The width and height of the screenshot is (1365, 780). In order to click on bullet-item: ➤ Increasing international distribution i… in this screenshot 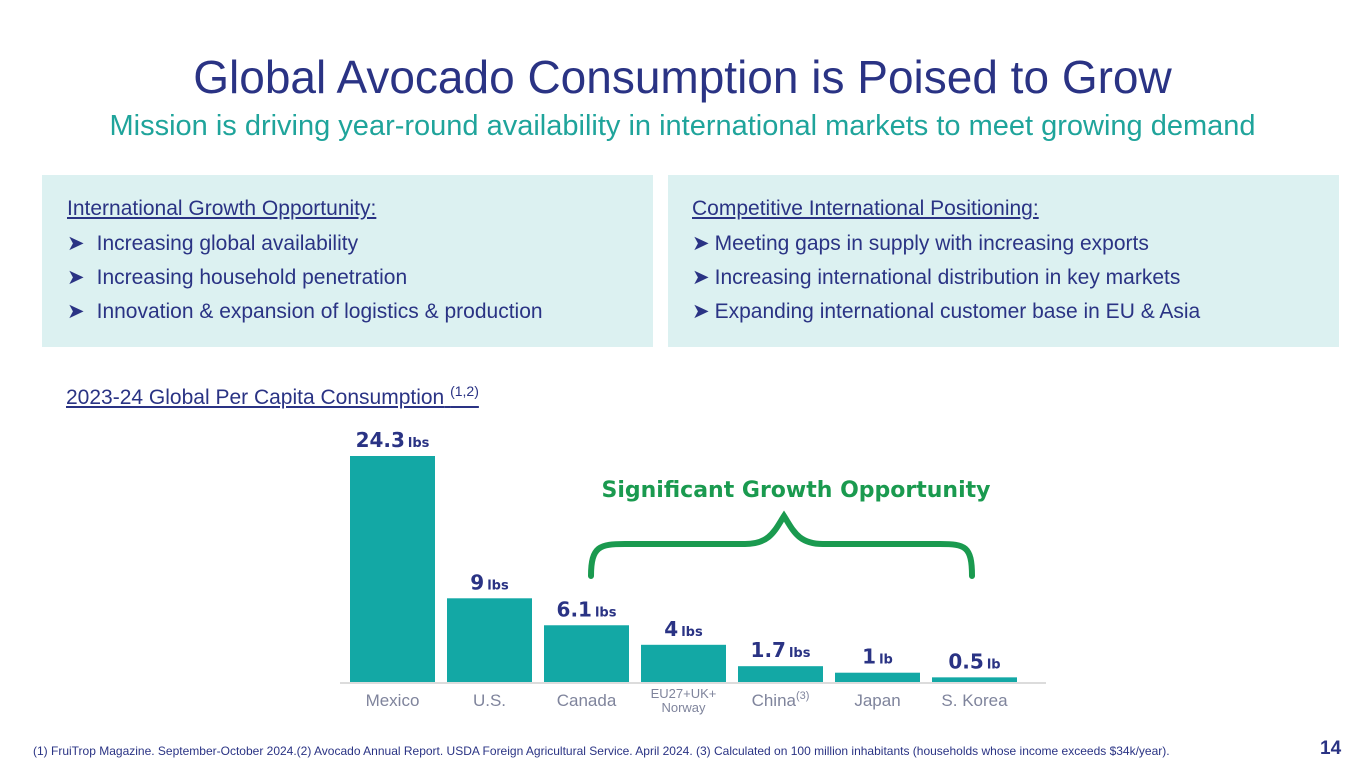, I will do `click(936, 277)`.